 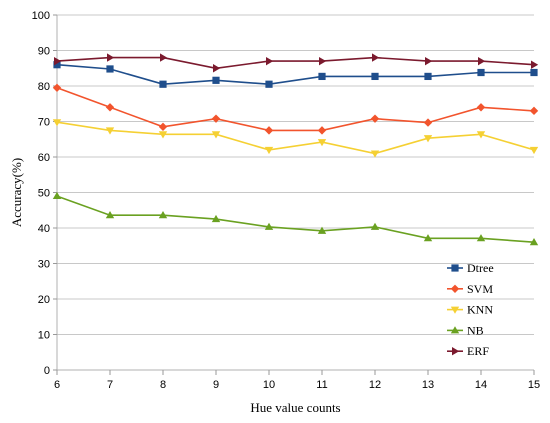 I want to click on y-tick-label: 10, so click(x=44, y=336).